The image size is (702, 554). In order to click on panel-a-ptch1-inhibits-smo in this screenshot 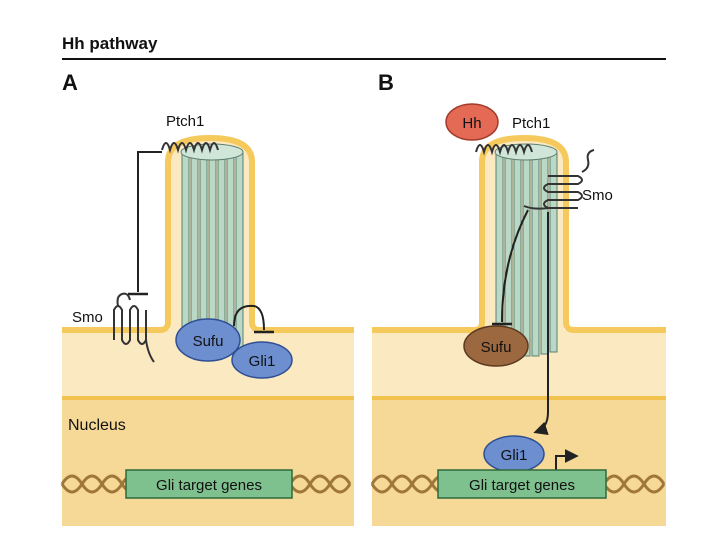, I will do `click(149, 221)`.